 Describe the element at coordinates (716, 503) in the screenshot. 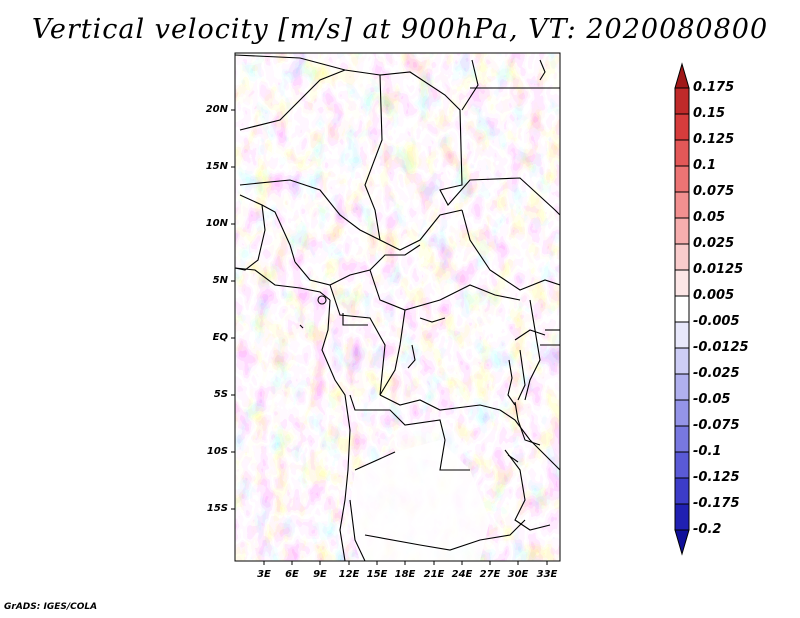

I see `colorbar-label: -0.175` at that location.